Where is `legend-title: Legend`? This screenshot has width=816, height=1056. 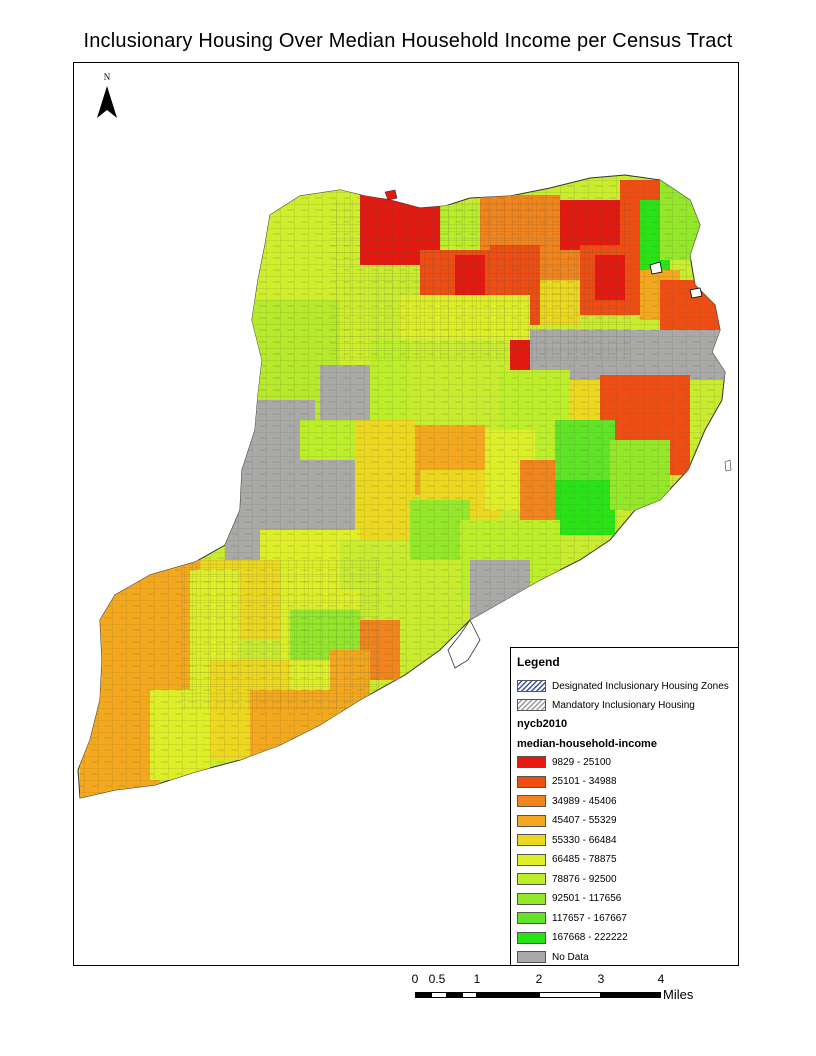
legend-title: Legend is located at coordinates (538, 662).